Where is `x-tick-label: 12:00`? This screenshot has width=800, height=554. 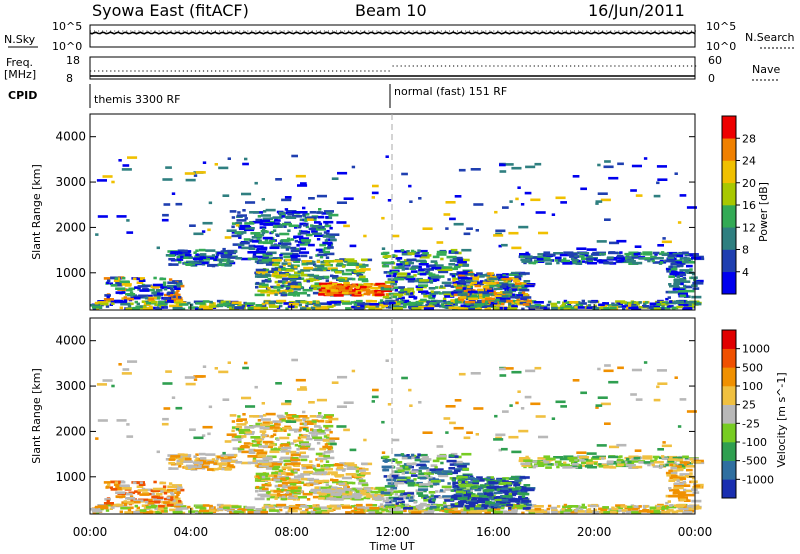 x-tick-label: 12:00 is located at coordinates (392, 532).